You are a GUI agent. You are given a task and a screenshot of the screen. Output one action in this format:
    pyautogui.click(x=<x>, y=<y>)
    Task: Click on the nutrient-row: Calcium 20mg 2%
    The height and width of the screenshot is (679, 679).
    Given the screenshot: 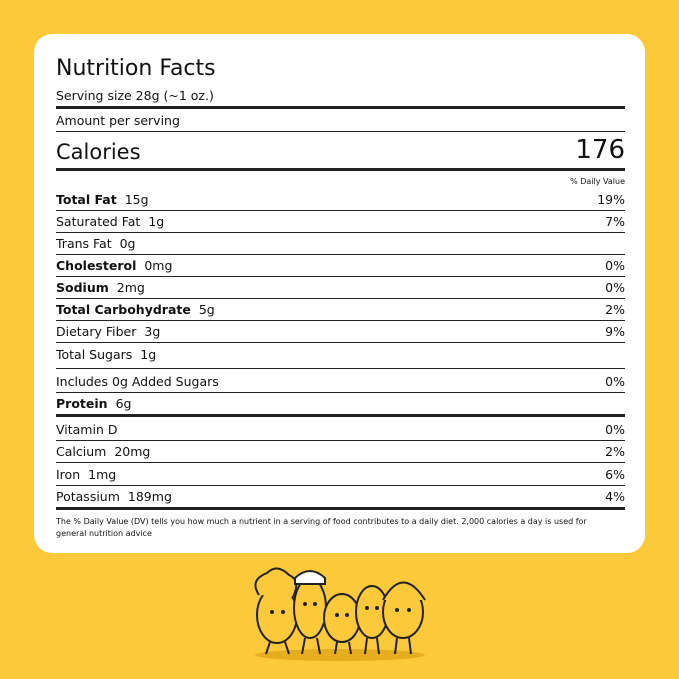 What is the action you would take?
    pyautogui.click(x=340, y=451)
    